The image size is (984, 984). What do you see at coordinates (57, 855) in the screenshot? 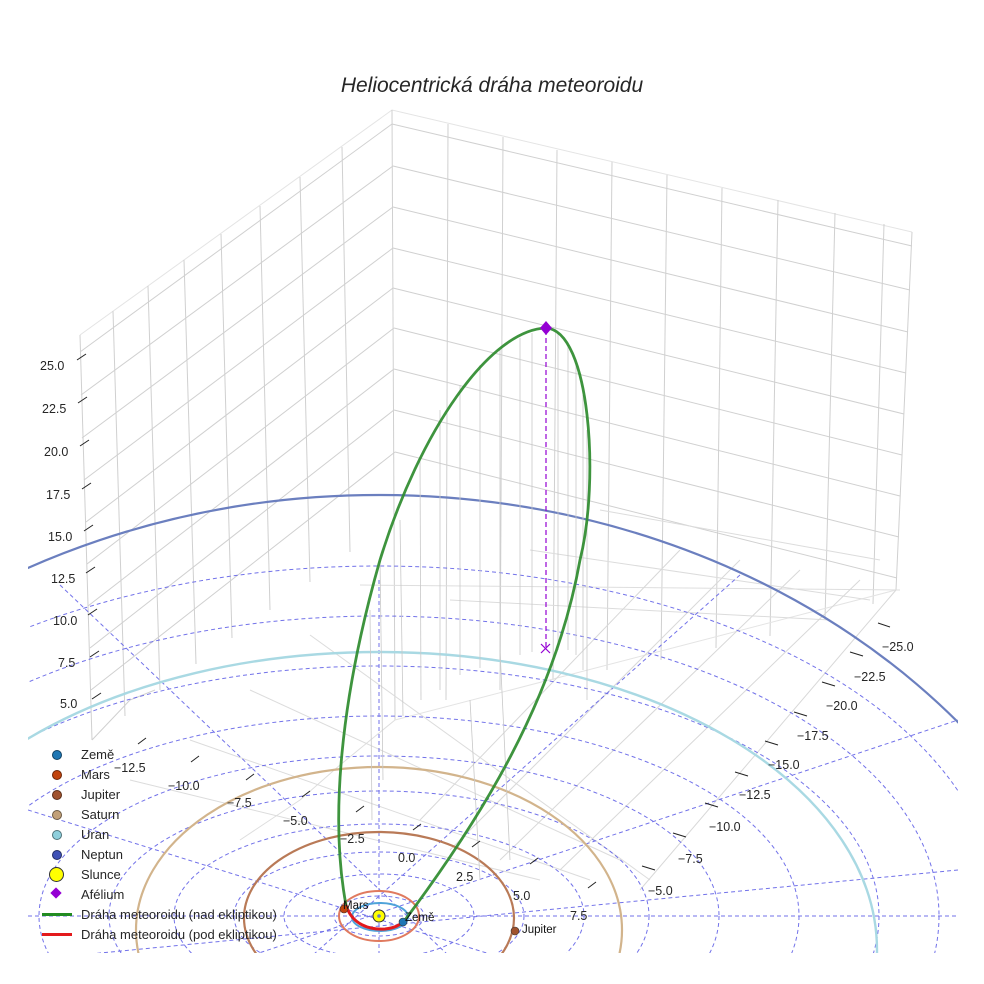
I see `neptune-dot-icon` at bounding box center [57, 855].